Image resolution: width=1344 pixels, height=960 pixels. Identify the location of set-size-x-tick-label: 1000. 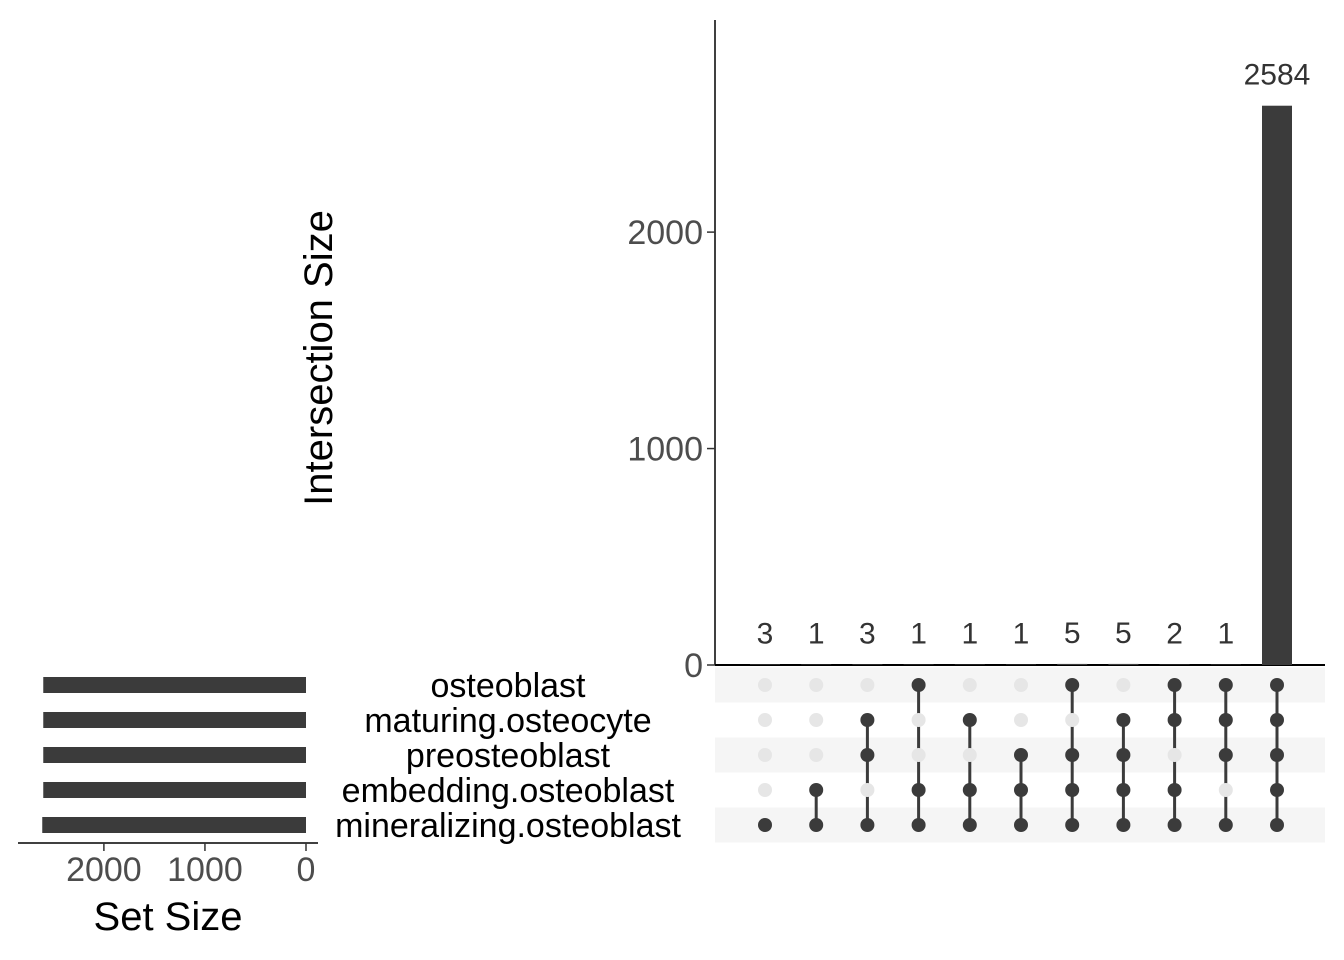
(205, 870).